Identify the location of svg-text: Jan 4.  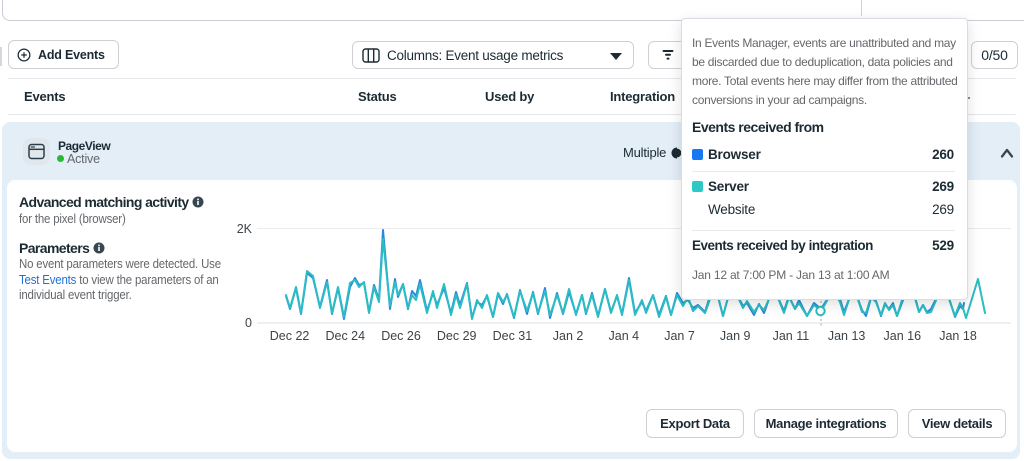
(624, 336).